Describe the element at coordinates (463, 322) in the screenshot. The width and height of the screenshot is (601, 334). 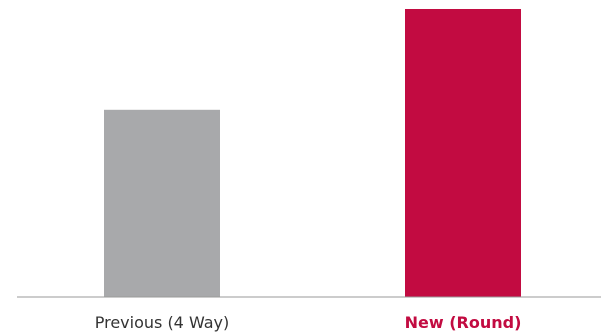
I see `x-tick-label: New (Round)` at that location.